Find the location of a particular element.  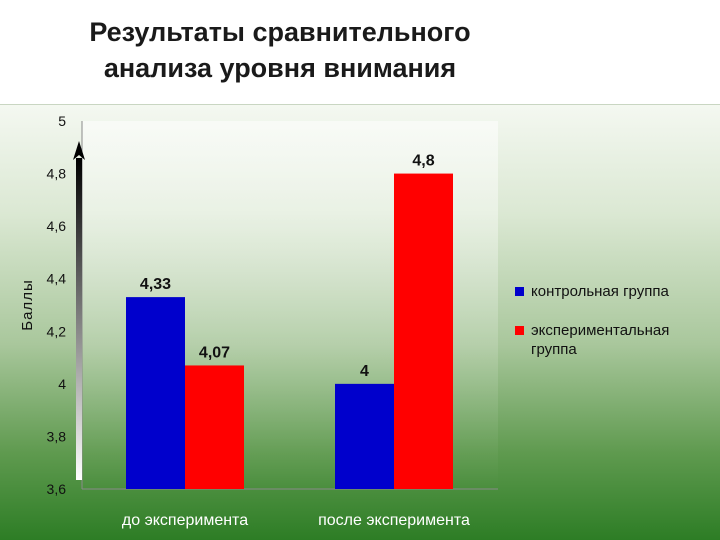

title-line-1: Результаты сравнительного is located at coordinates (280, 32).